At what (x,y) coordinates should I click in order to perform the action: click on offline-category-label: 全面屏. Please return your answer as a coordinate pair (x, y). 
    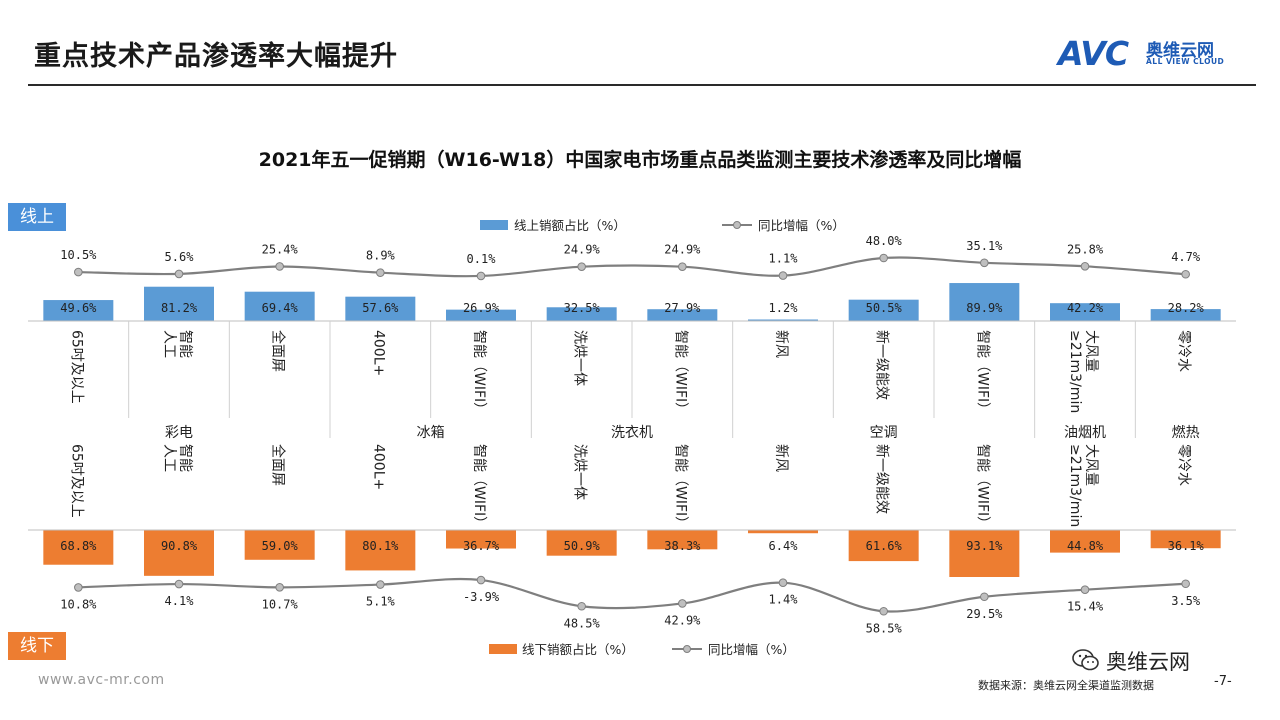
    Looking at the image, I should click on (278, 465).